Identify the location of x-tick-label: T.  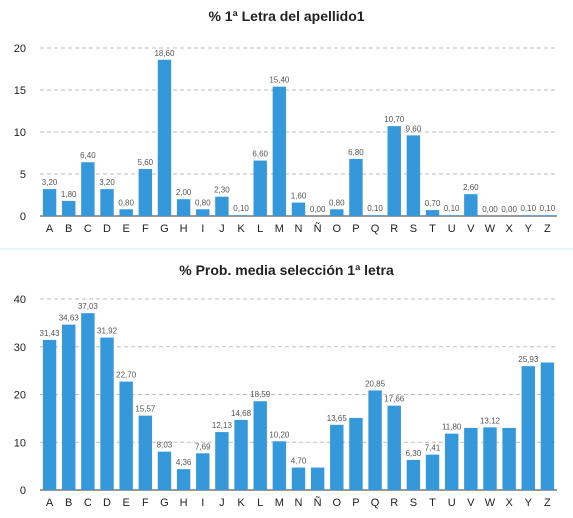
(432, 503).